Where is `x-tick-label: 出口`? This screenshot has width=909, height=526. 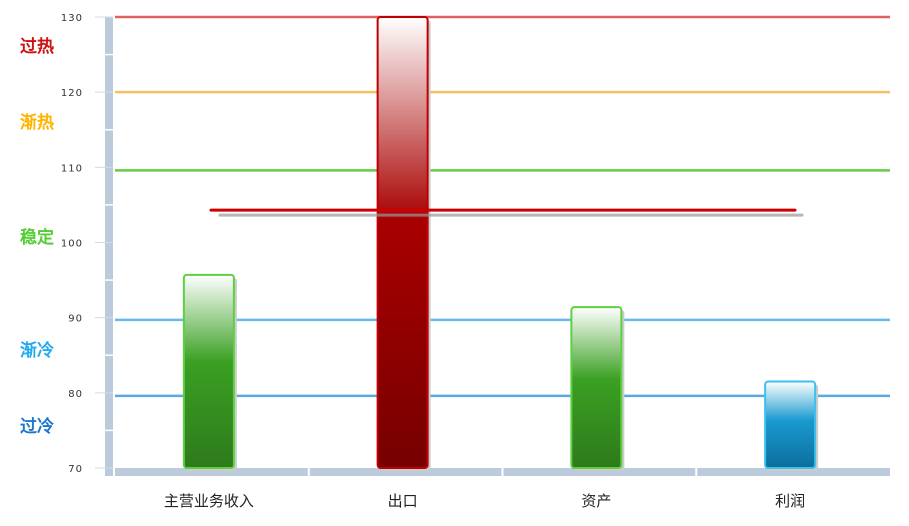
x-tick-label: 出口 is located at coordinates (403, 501).